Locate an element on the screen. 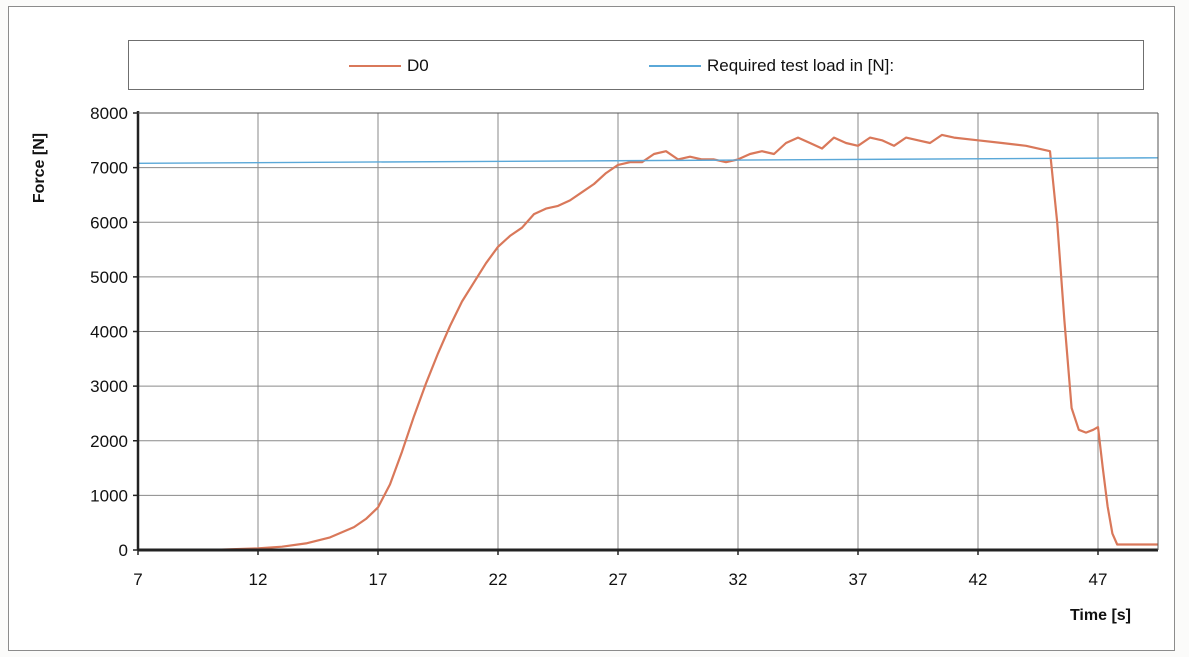 The height and width of the screenshot is (657, 1189). x-tick-label: 37 is located at coordinates (858, 579).